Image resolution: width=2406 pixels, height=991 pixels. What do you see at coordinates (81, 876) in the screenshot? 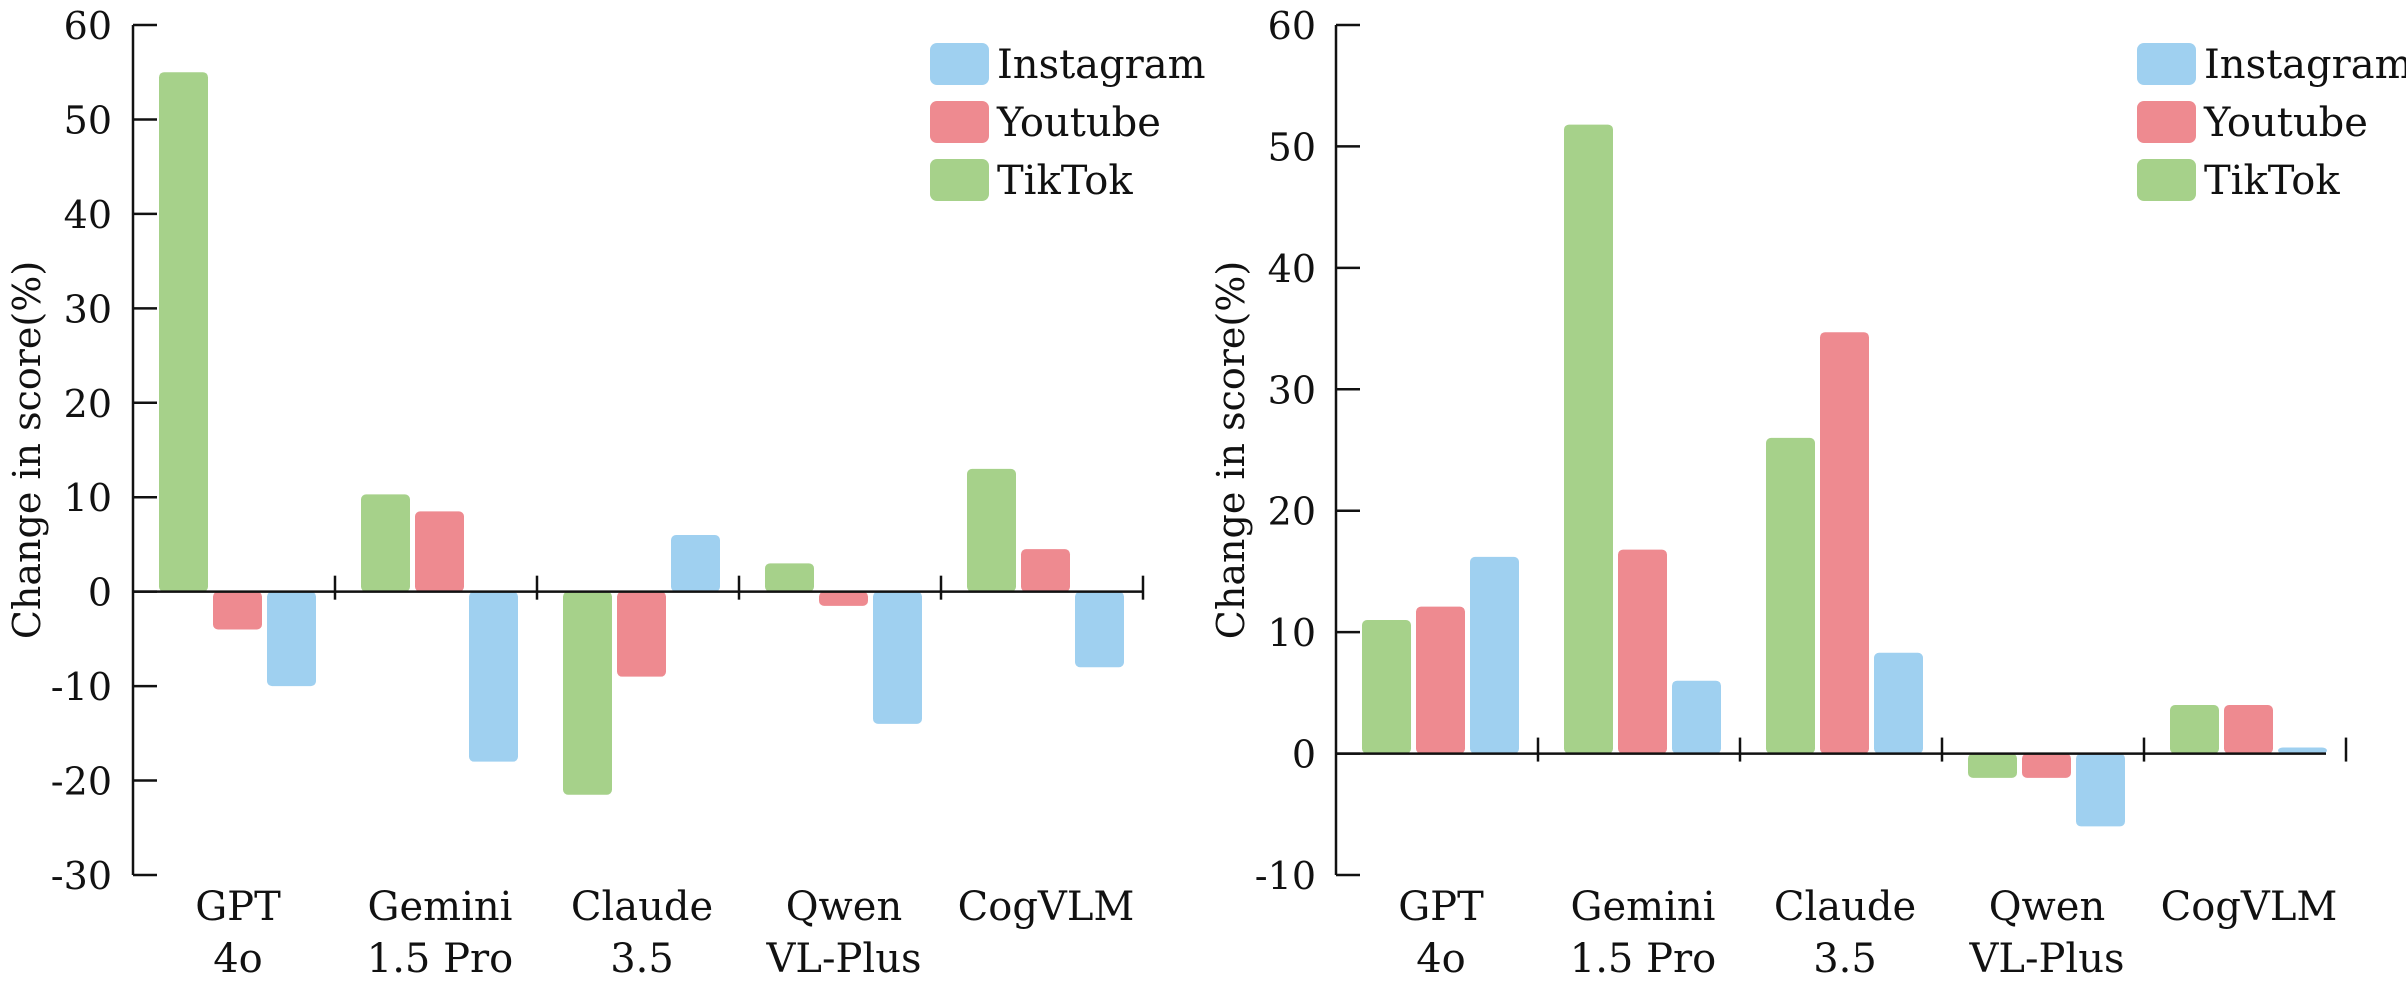
I see `y-tick-label: -30` at bounding box center [81, 876].